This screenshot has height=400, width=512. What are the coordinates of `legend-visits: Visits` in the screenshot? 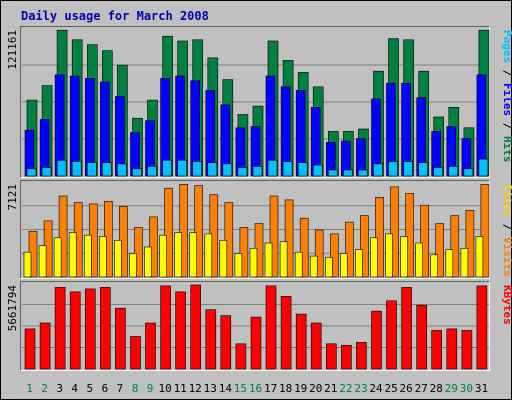 It's located at (506, 257).